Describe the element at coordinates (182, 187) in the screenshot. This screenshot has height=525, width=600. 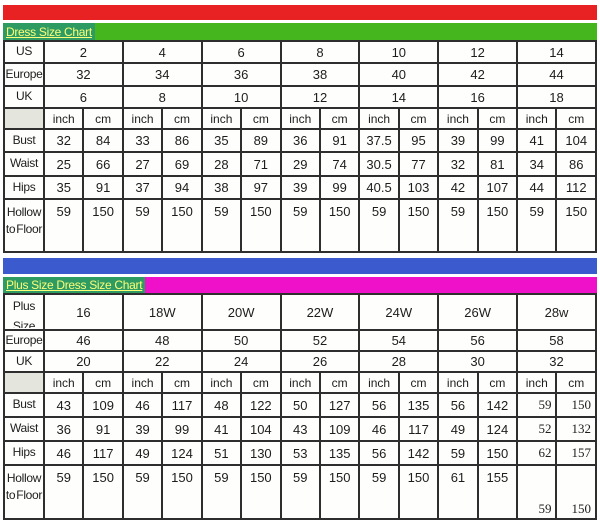
I see `measure-value-cell: 94` at that location.